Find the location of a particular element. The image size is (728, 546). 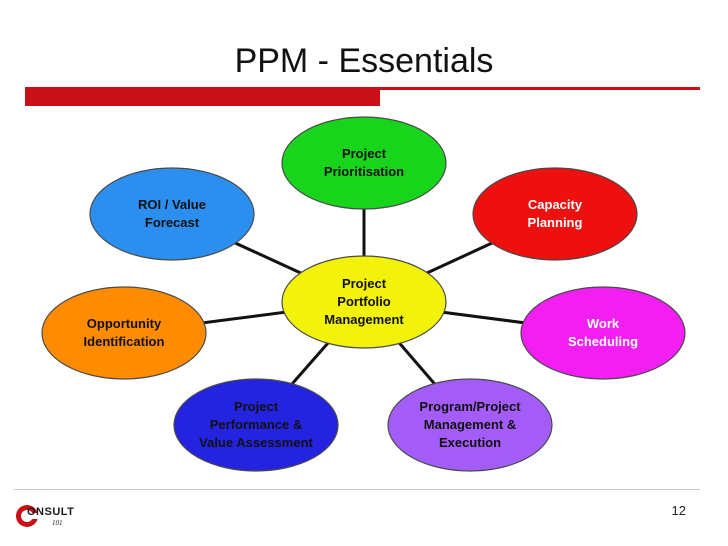

node-program-project-management-ellipse is located at coordinates (470, 425).